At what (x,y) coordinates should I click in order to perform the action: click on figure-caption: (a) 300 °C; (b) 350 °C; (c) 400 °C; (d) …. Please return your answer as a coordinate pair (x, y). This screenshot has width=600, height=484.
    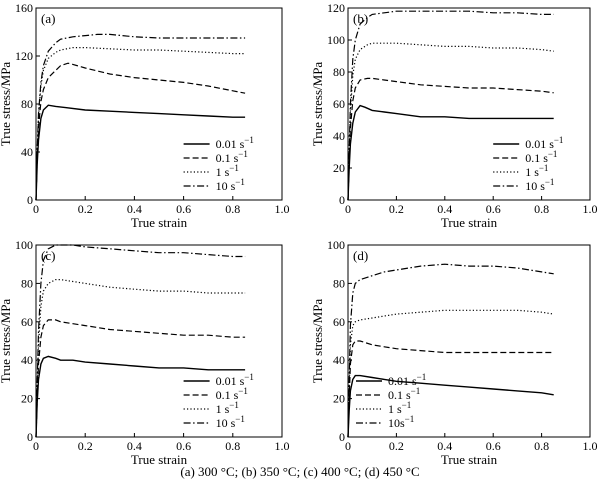
    Looking at the image, I should click on (300, 471).